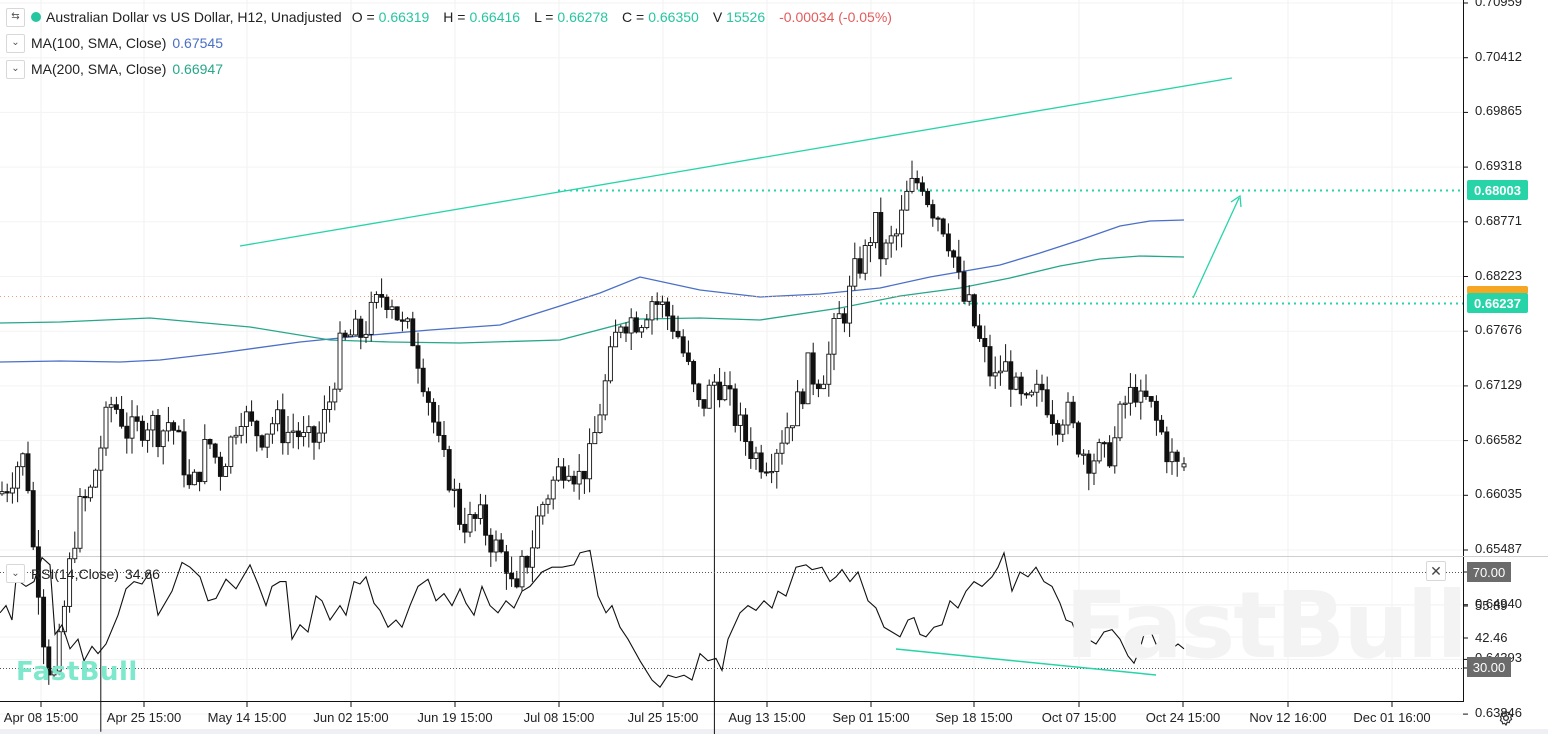  What do you see at coordinates (99, 43) in the screenshot?
I see `ma100-label: MA(100, SMA, Close)` at bounding box center [99, 43].